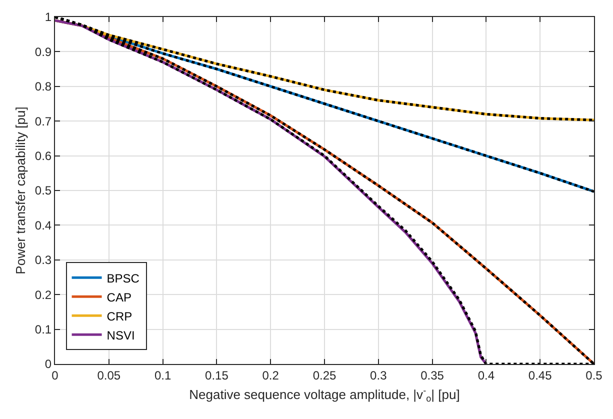 The height and width of the screenshot is (419, 613). I want to click on x-tick-label: 0.4, so click(486, 375).